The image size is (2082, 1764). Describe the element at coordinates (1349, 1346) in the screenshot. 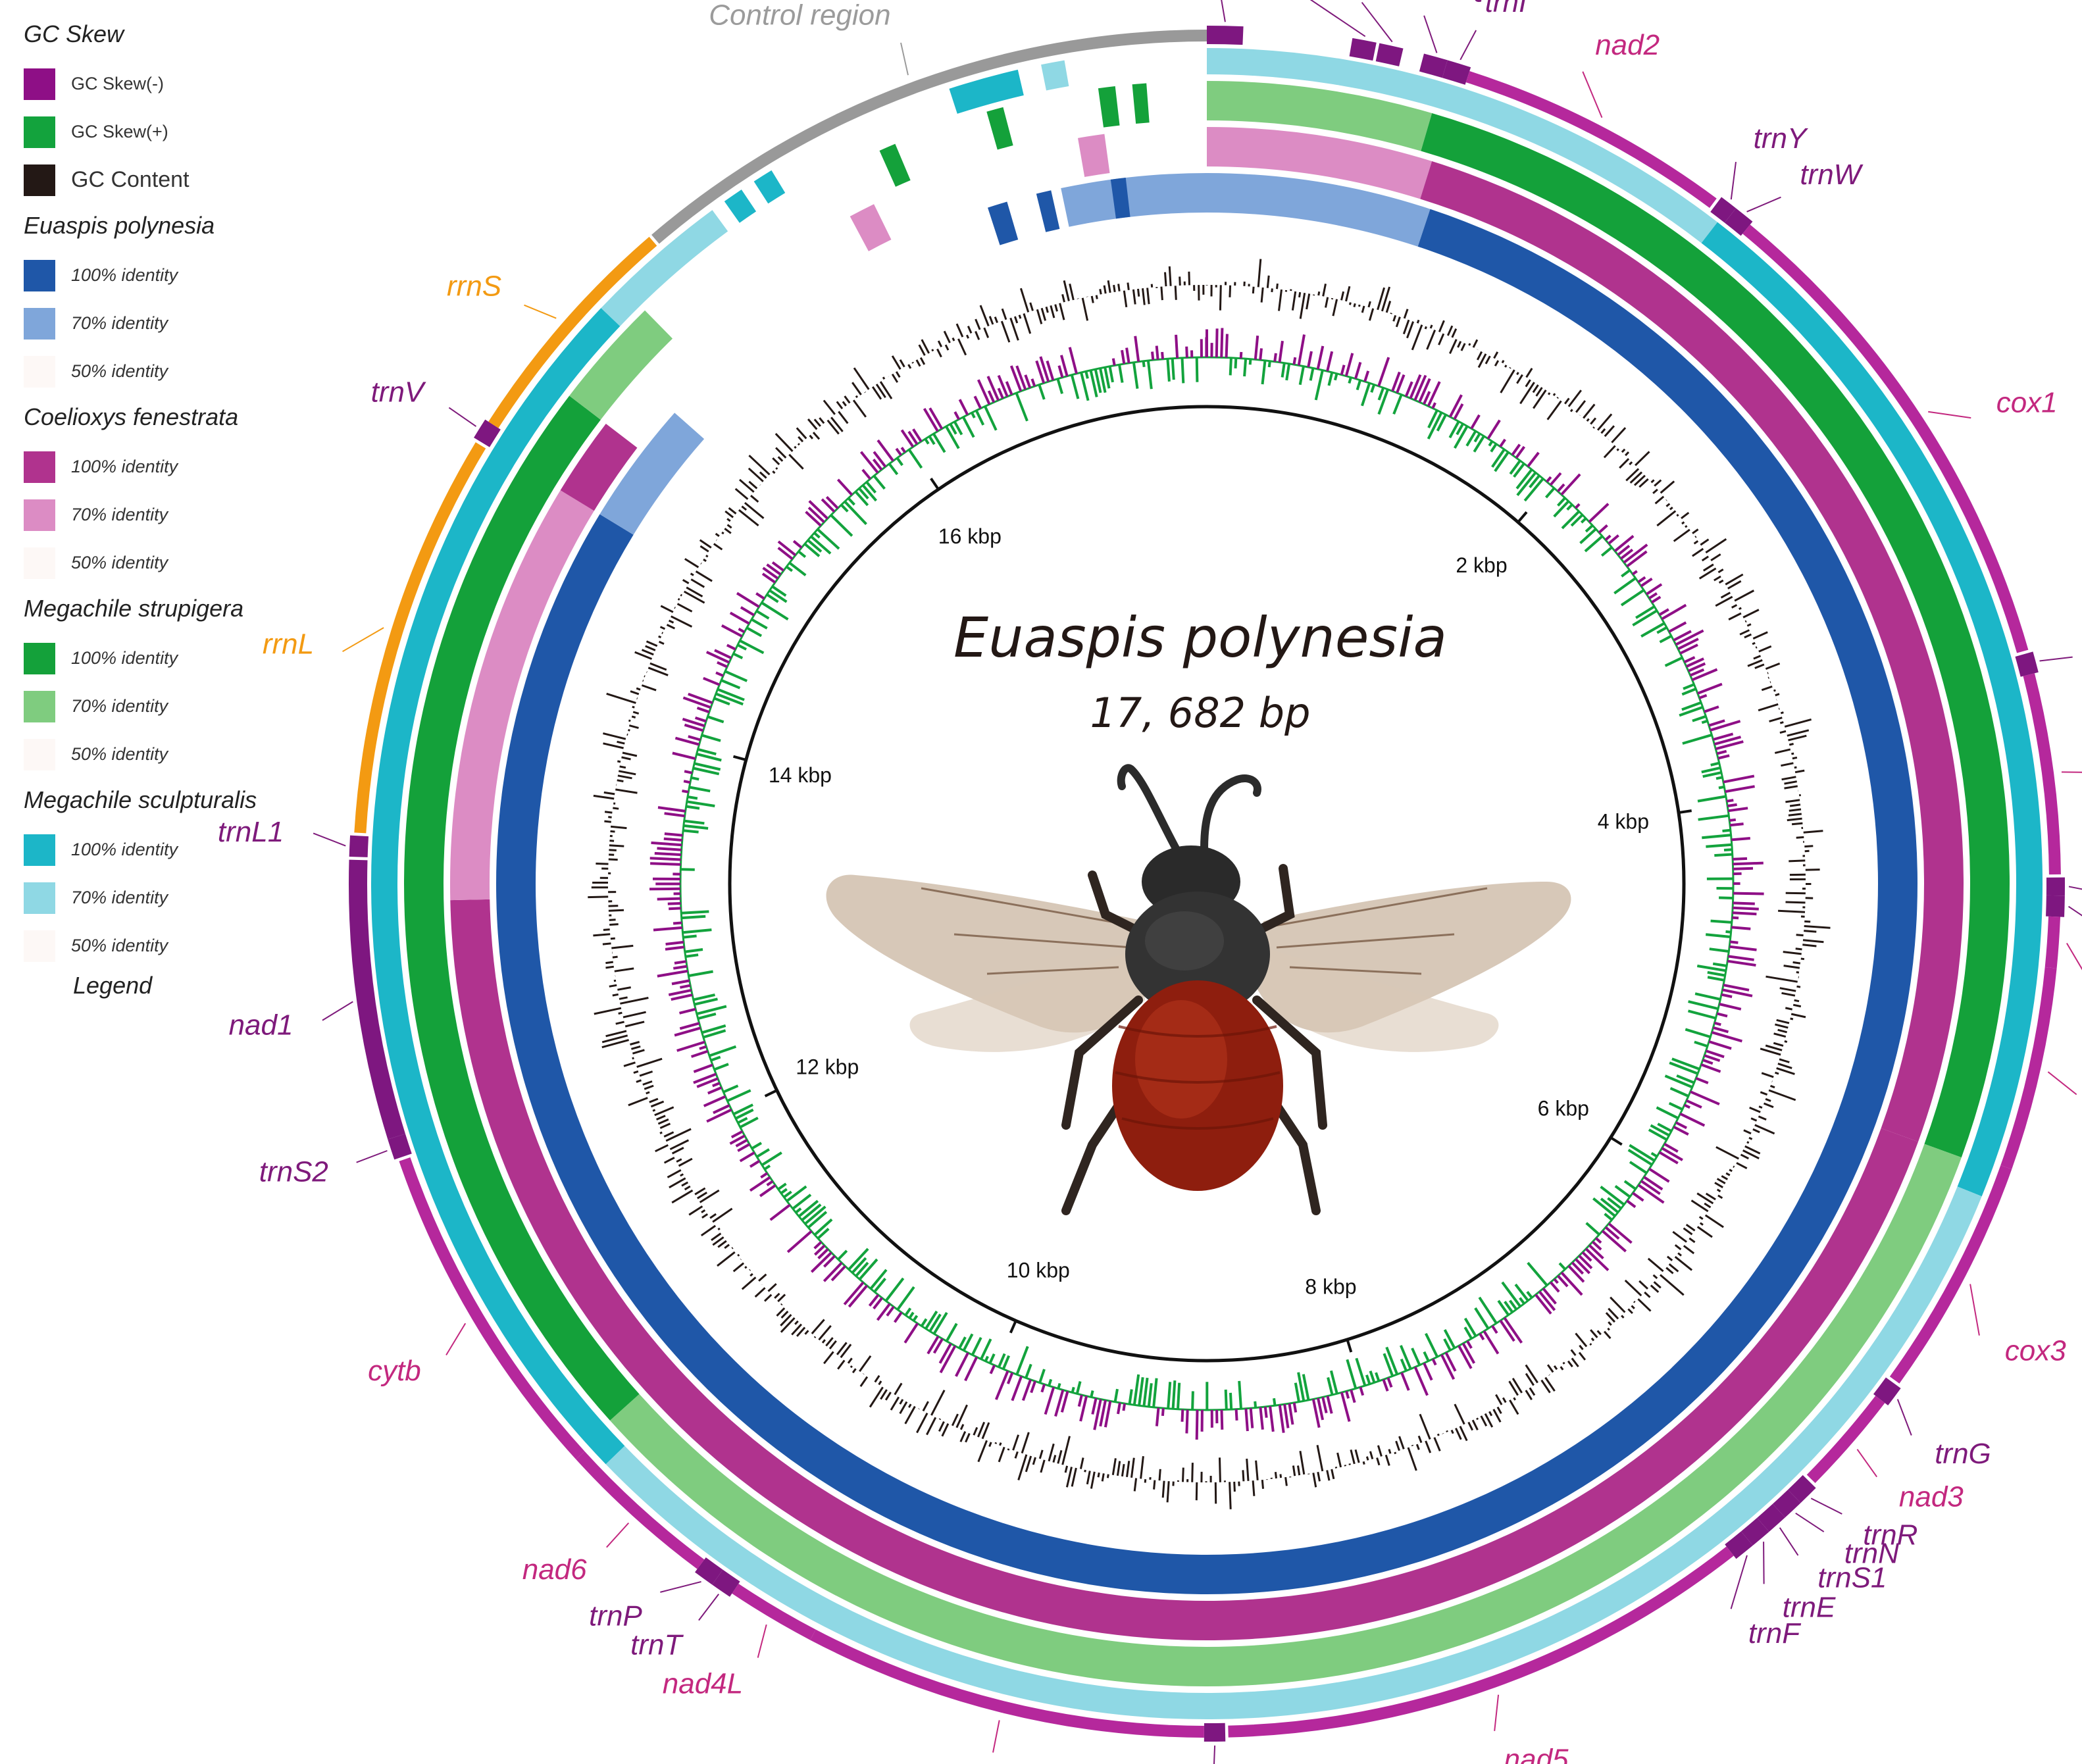

I see `kbp-tick` at that location.